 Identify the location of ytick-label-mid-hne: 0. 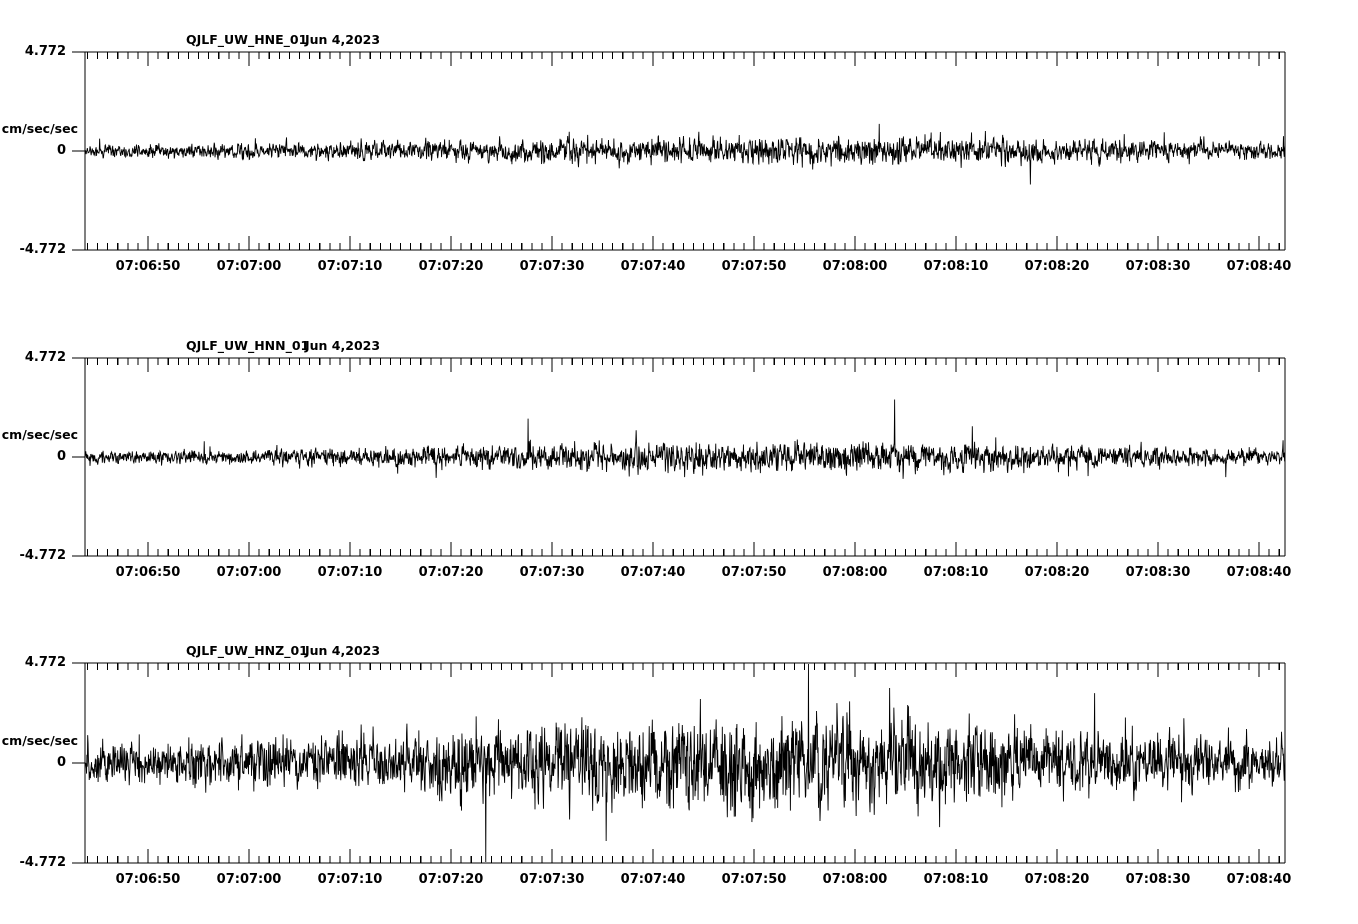
(61, 150).